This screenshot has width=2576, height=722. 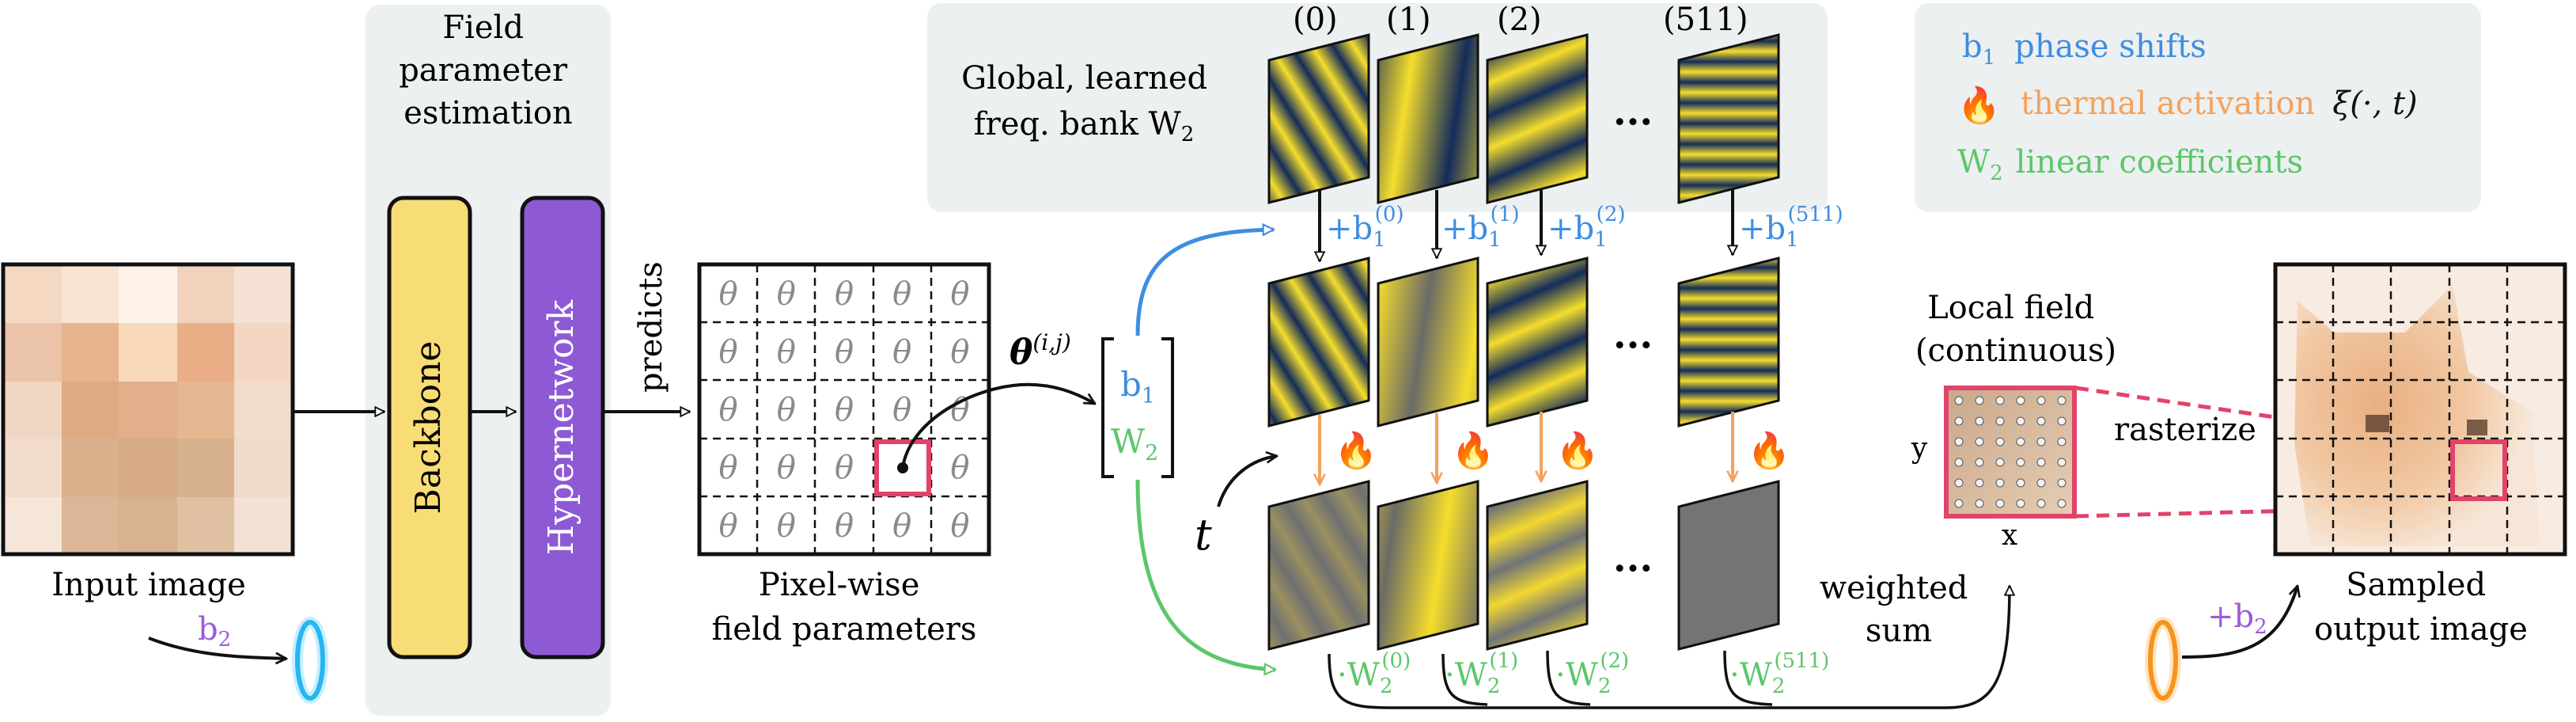 What do you see at coordinates (1919, 448) in the screenshot?
I see `local-field-y-label: y` at bounding box center [1919, 448].